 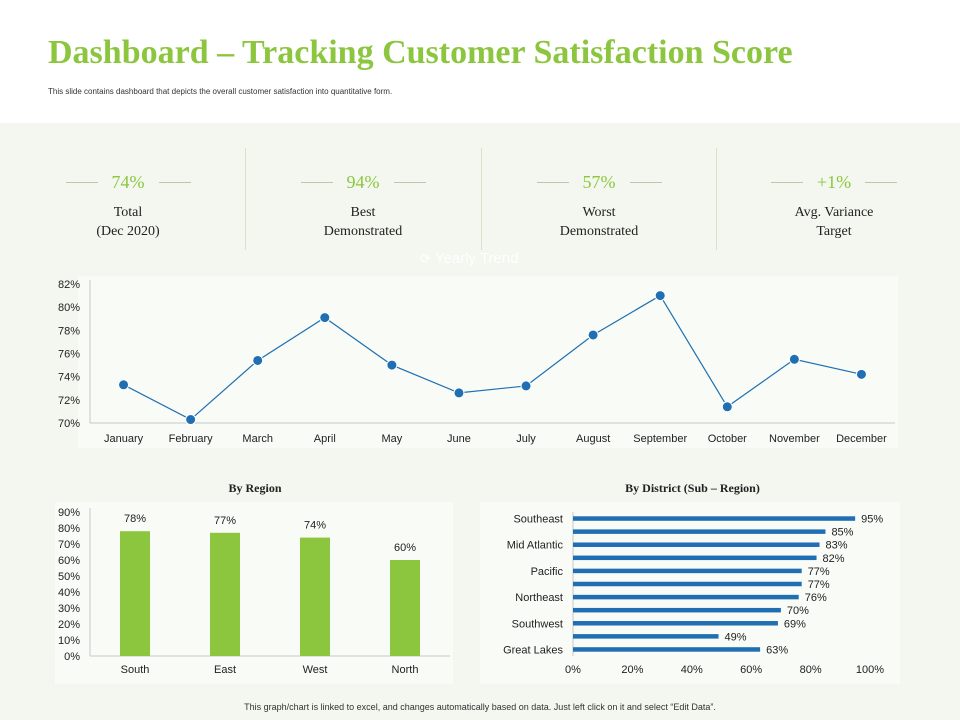 What do you see at coordinates (128, 222) in the screenshot?
I see `kpi-label: Total (Dec 2020)` at bounding box center [128, 222].